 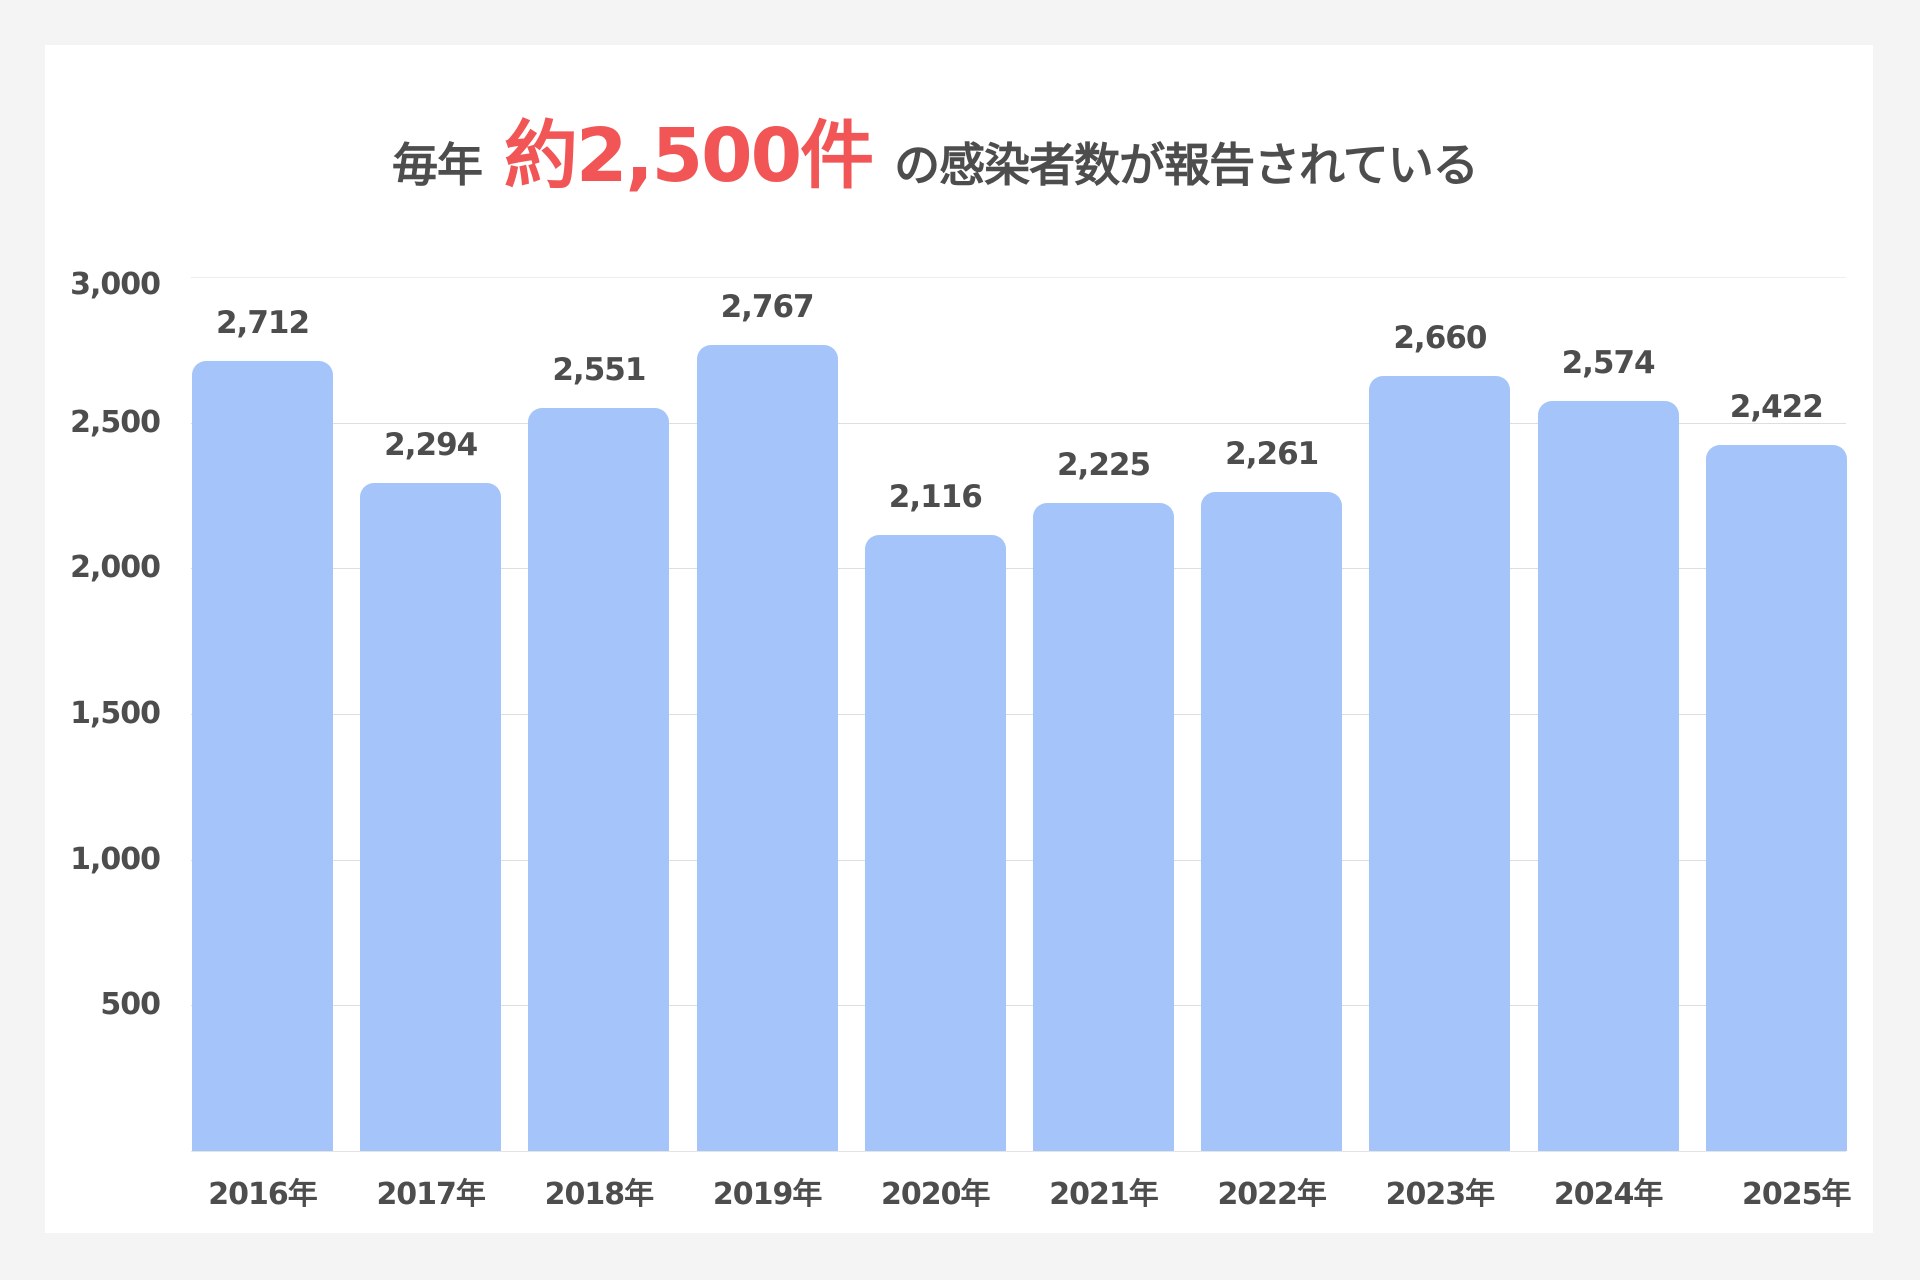 What do you see at coordinates (599, 1194) in the screenshot?
I see `x-axis-category-label: 2018年` at bounding box center [599, 1194].